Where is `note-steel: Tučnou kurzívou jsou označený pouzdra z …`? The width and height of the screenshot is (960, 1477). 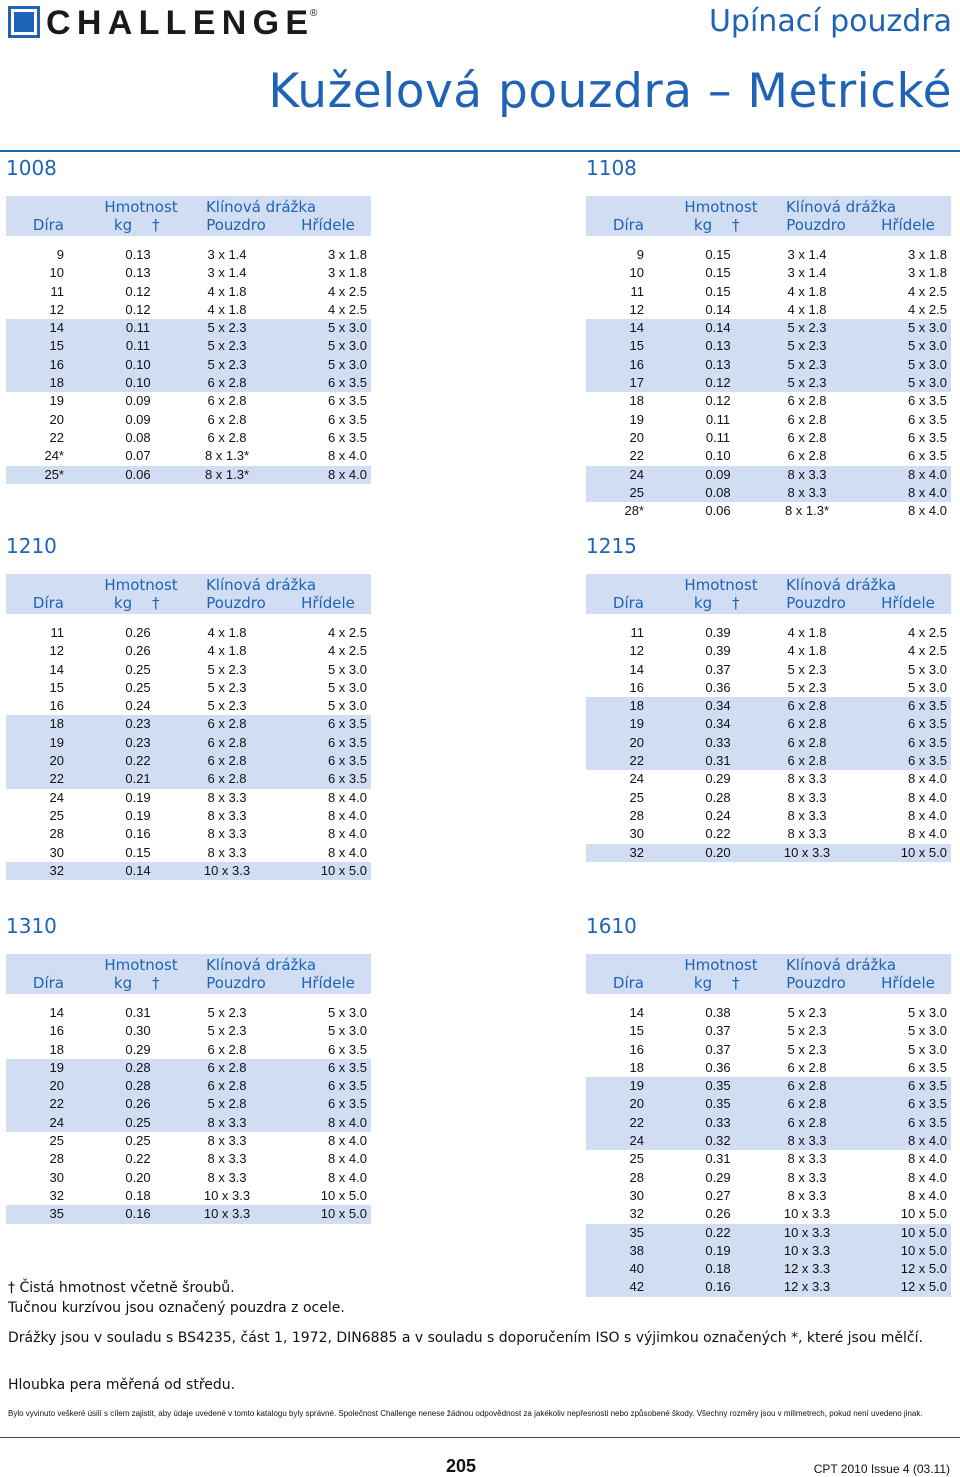 note-steel: Tučnou kurzívou jsou označený pouzdra z … is located at coordinates (176, 1308).